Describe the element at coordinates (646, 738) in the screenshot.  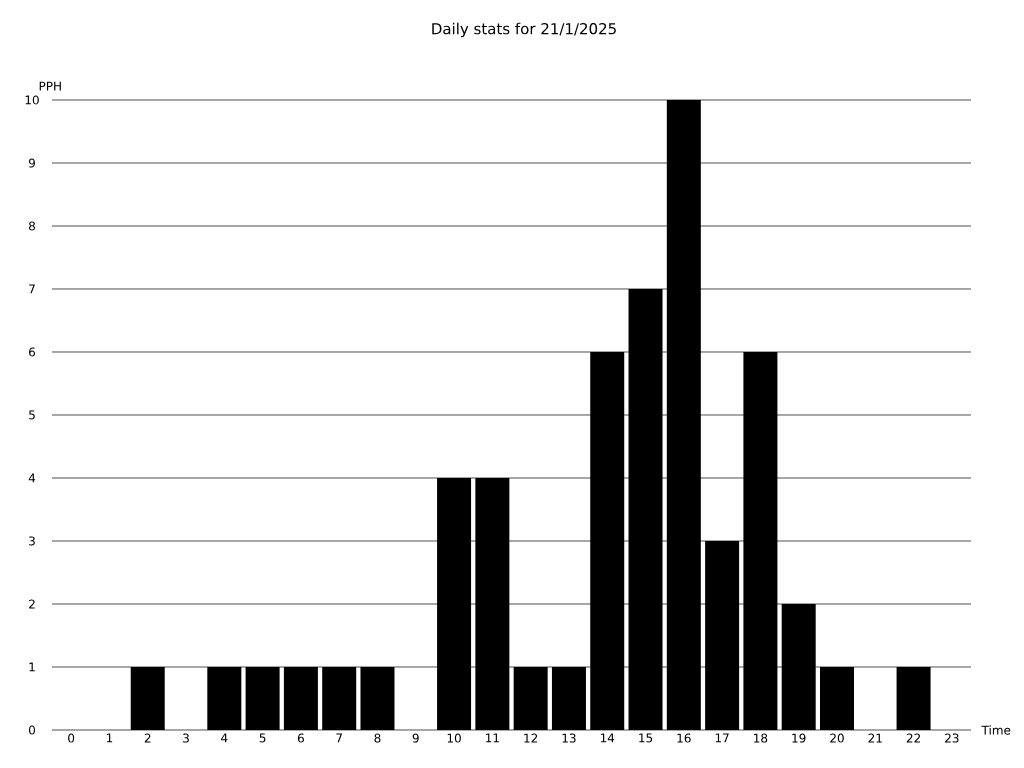
I see `x-tick-label: 15` at that location.